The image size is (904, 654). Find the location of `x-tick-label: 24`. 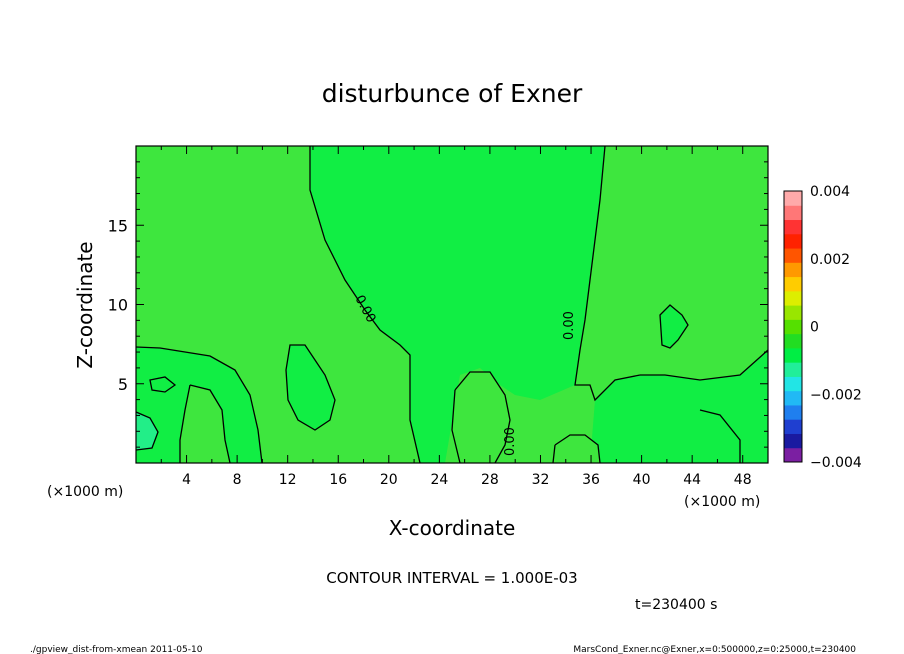

x-tick-label: 24 is located at coordinates (439, 480).